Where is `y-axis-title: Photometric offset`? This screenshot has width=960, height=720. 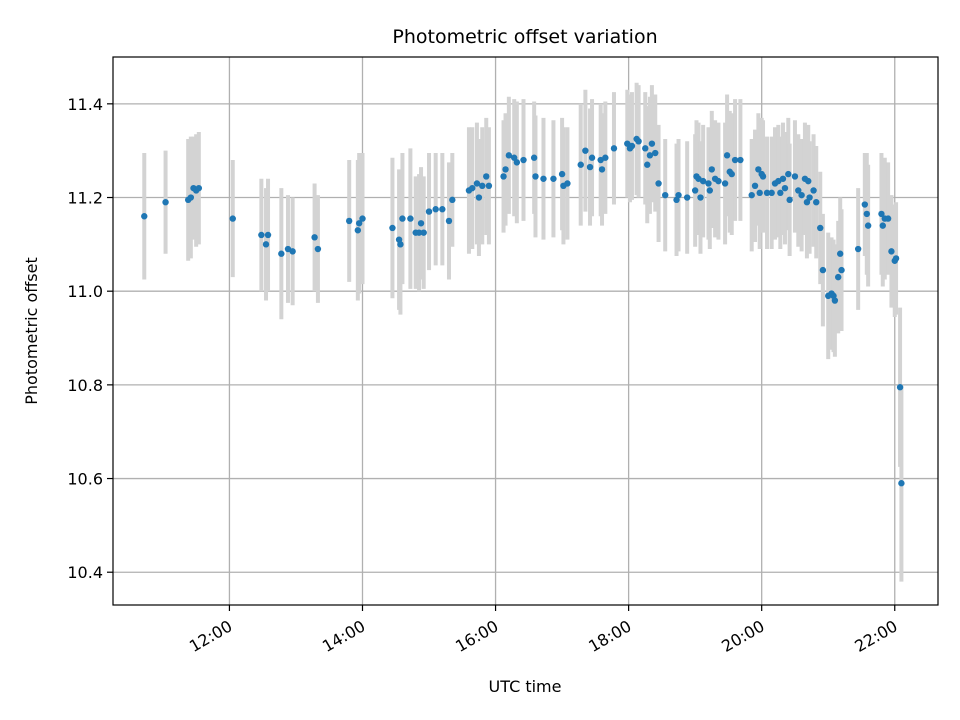
y-axis-title: Photometric offset is located at coordinates (31, 331).